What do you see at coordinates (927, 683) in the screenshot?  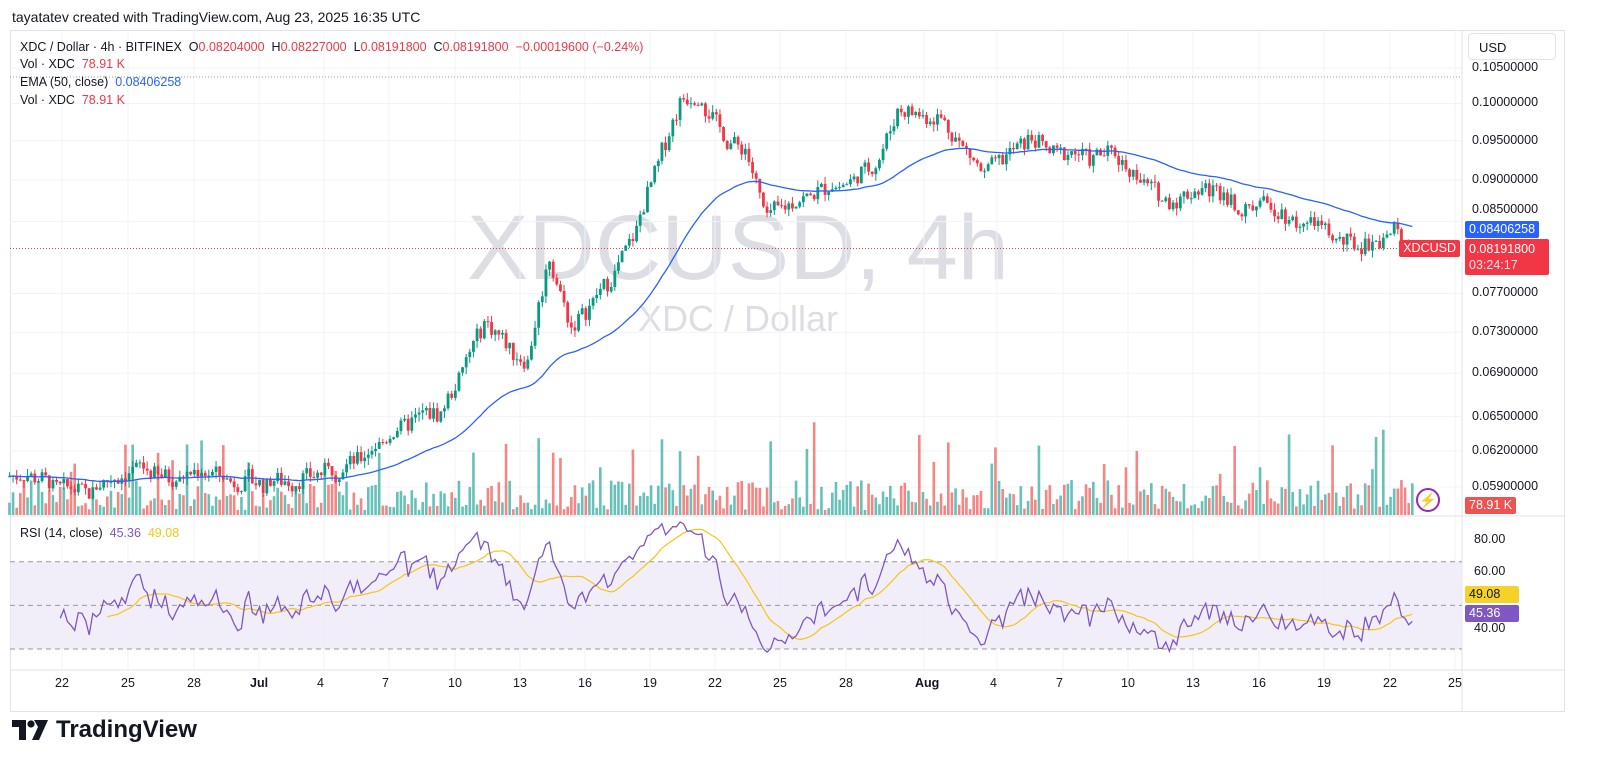 I see `time-tick-label: Aug` at bounding box center [927, 683].